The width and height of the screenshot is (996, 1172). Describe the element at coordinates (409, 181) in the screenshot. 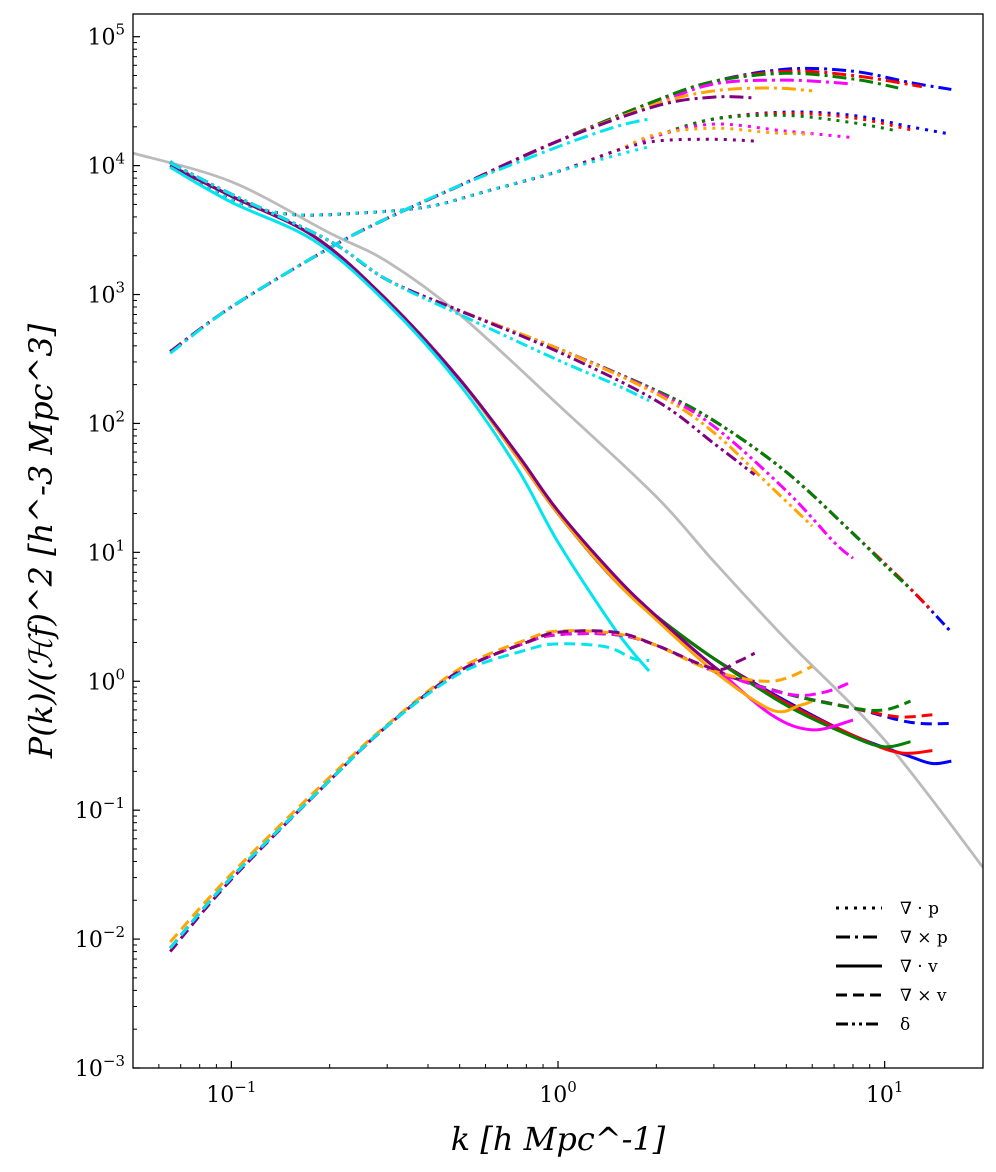

I see `series-line-dotted-cyan` at that location.